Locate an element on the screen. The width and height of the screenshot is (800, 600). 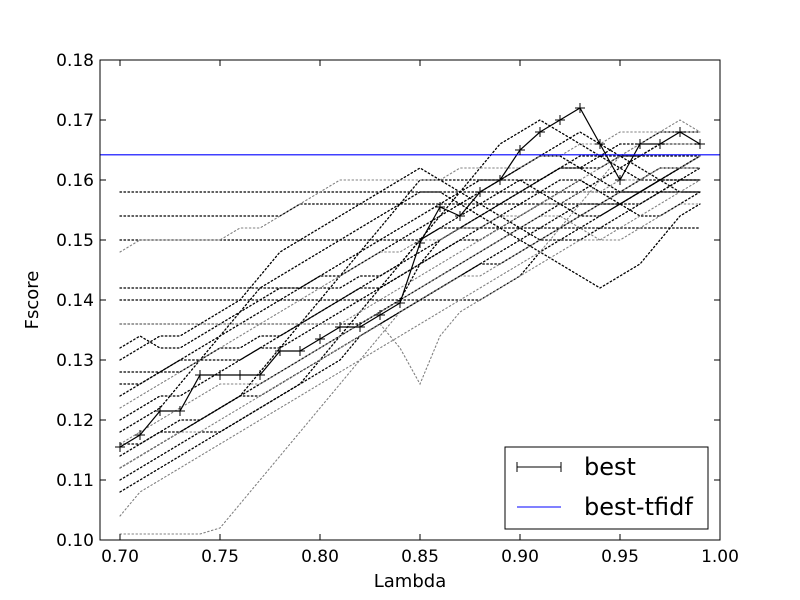
y-axis-title: Fscore is located at coordinates (32, 300).